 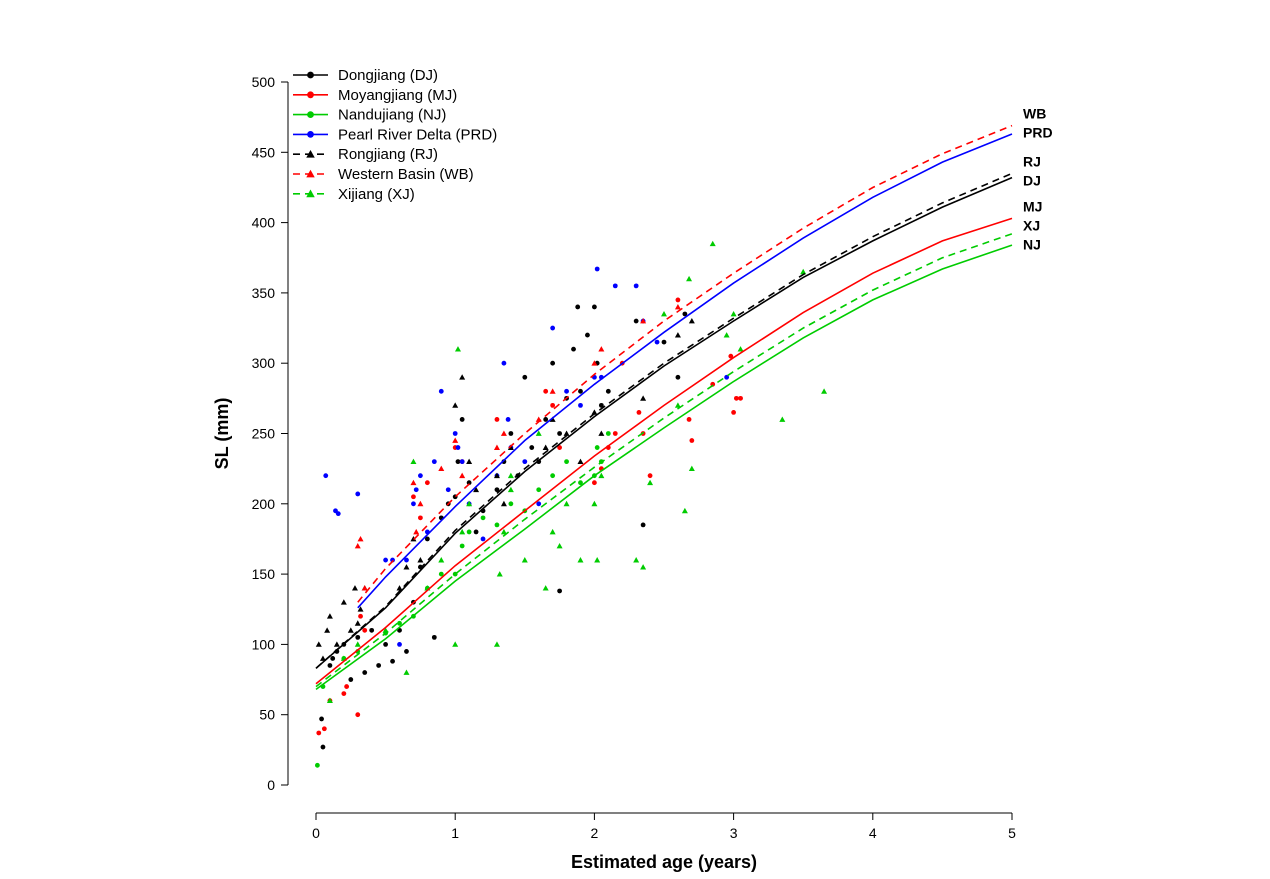 What do you see at coordinates (517, 447) in the screenshot?
I see `series-points-wb` at bounding box center [517, 447].